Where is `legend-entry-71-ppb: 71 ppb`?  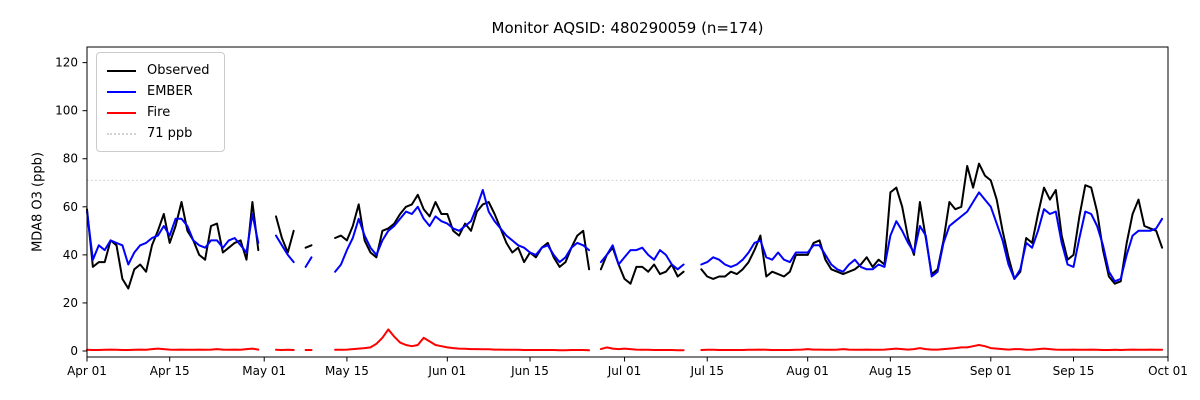
legend-entry-71-ppb: 71 ppb is located at coordinates (158, 133).